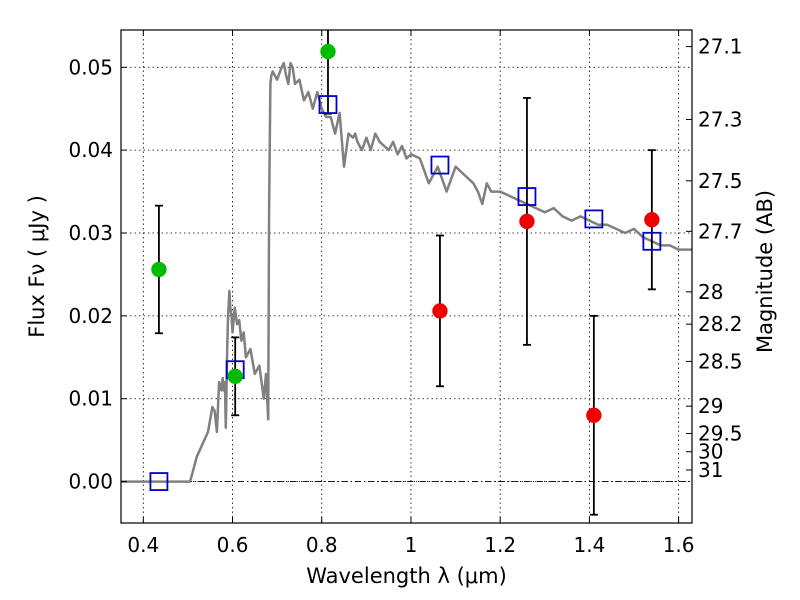  What do you see at coordinates (710, 452) in the screenshot?
I see `y2-tick-label: 30` at bounding box center [710, 452].